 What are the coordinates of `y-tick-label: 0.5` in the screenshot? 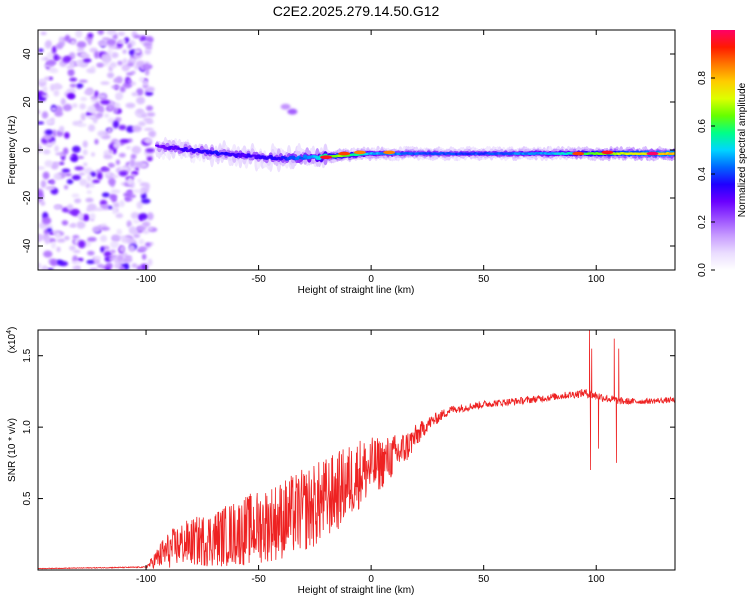 It's located at (27, 498).